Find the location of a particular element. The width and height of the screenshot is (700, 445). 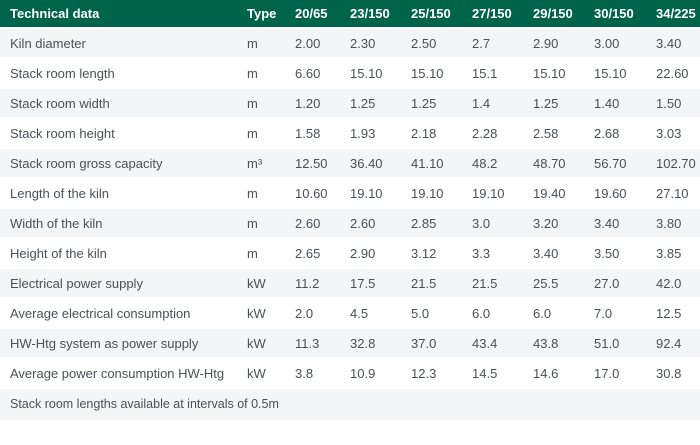

column-header-model: 29/150 is located at coordinates (553, 14).